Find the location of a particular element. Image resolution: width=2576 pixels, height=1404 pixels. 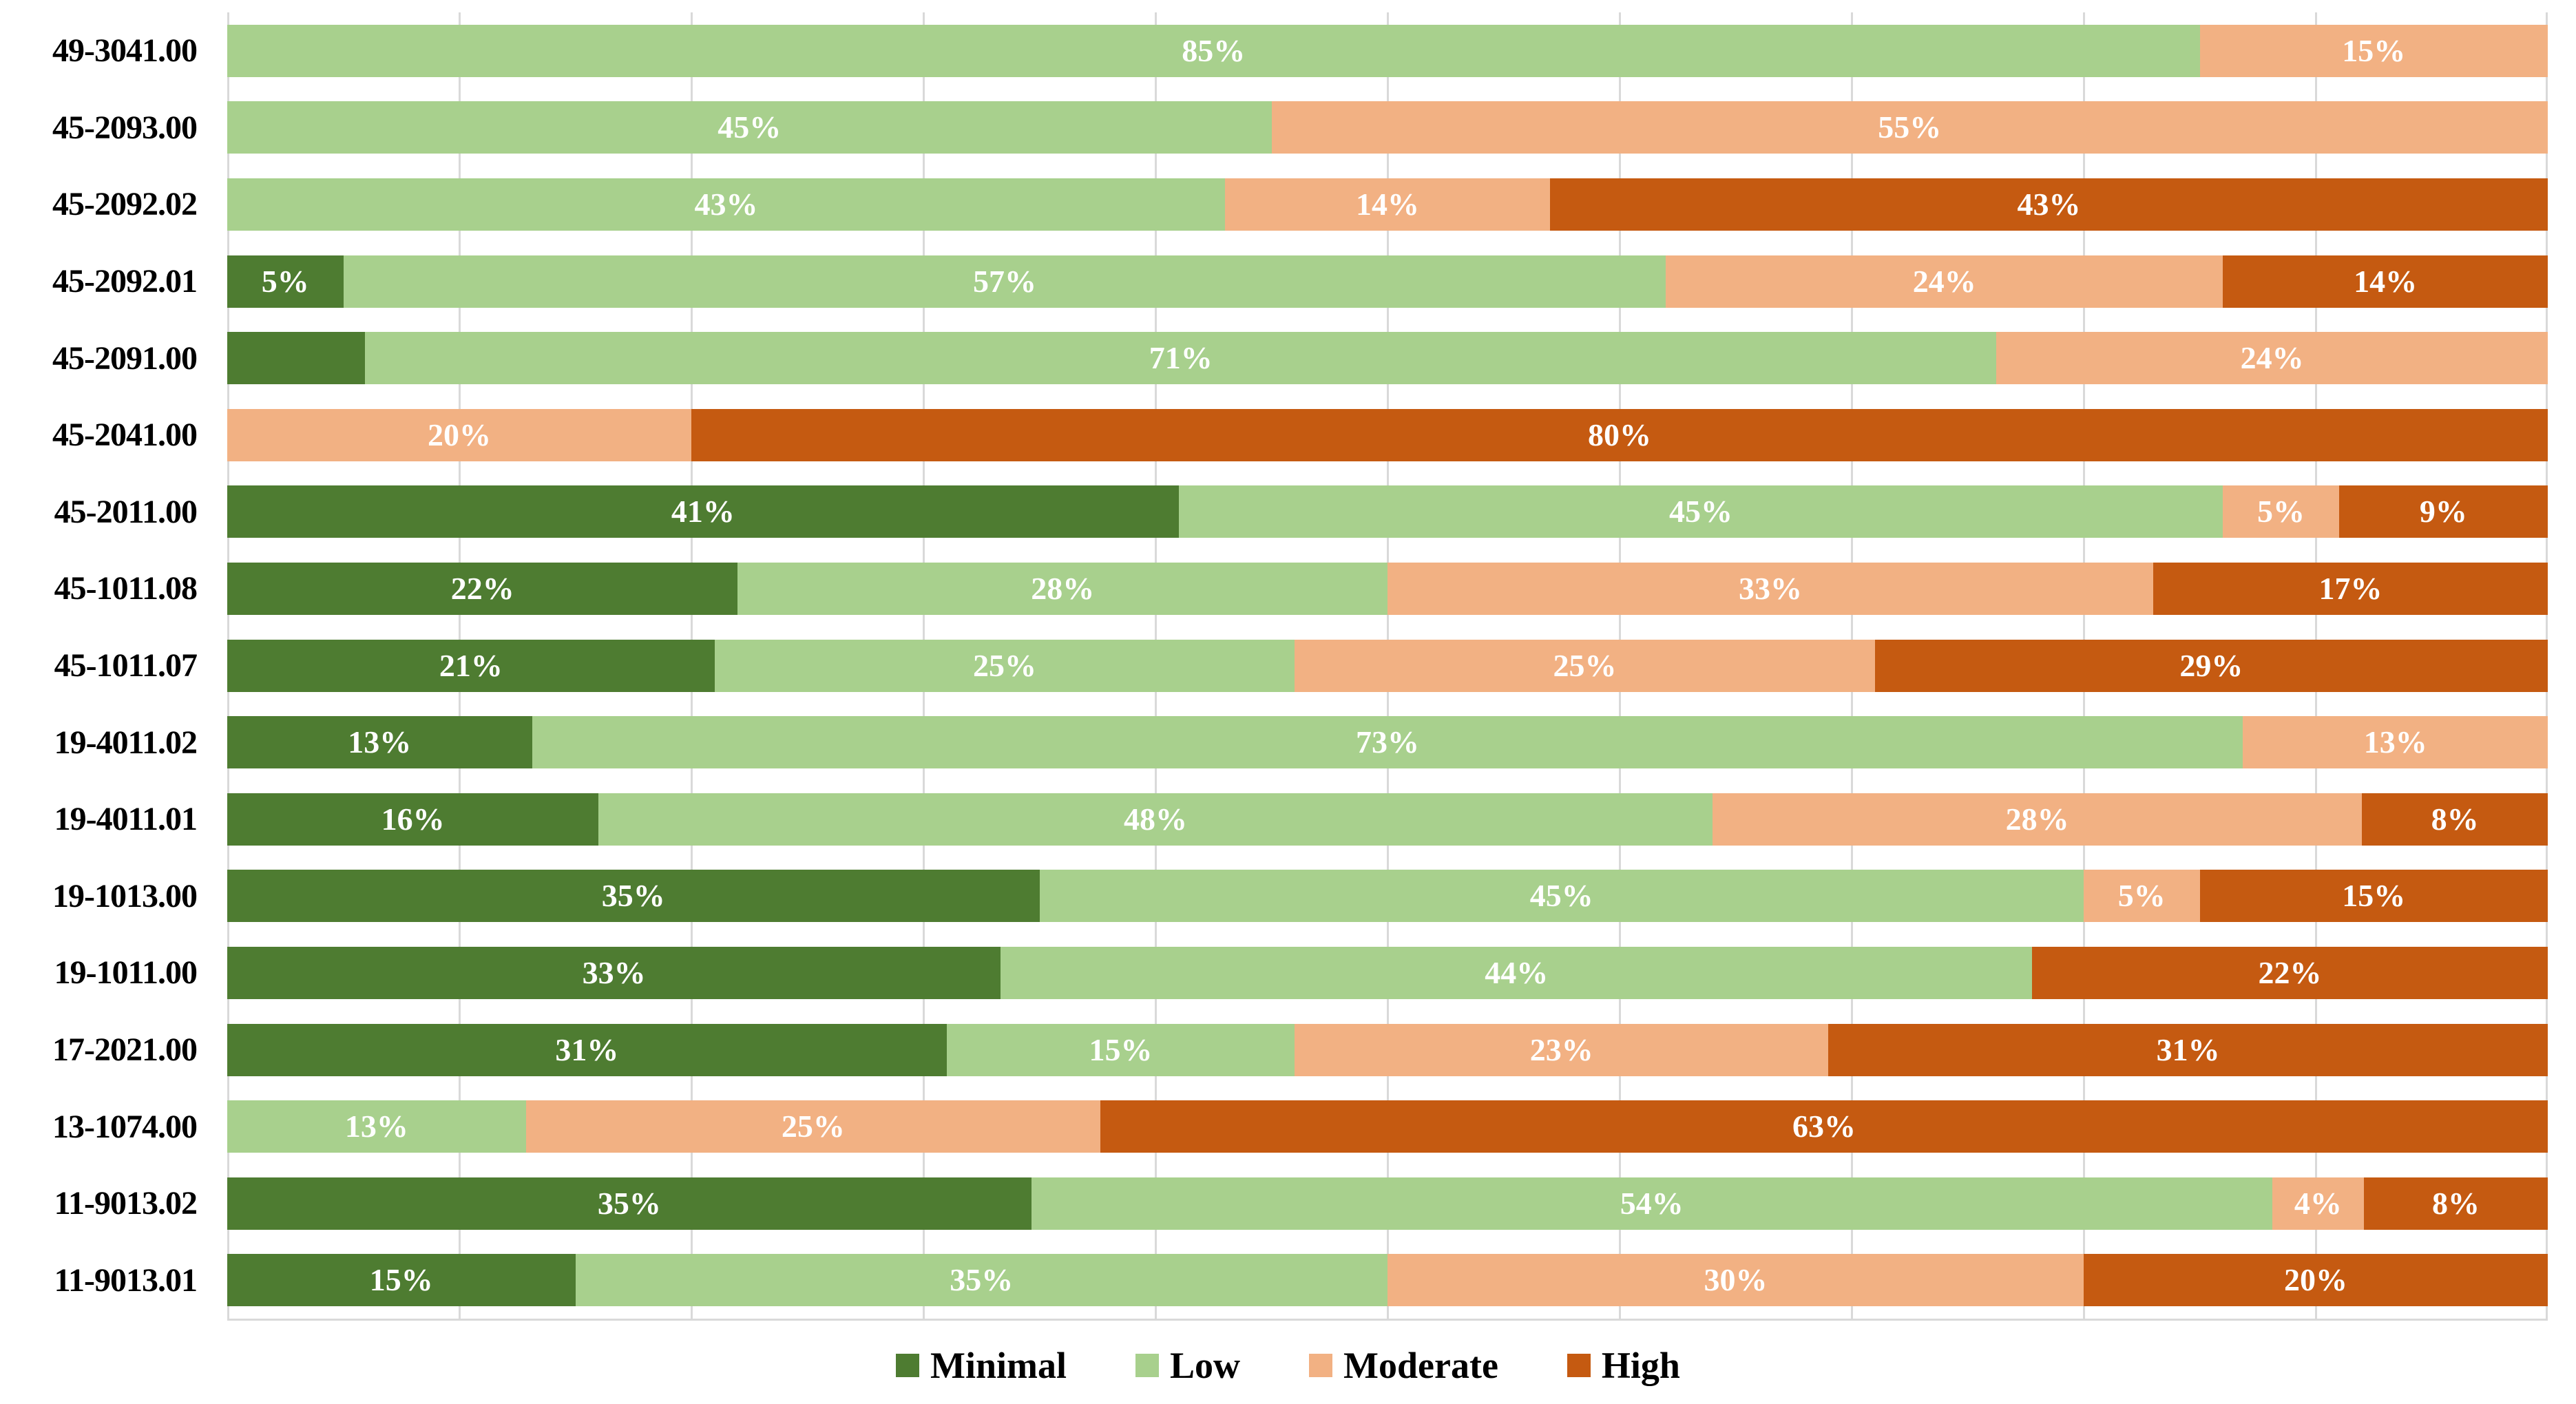

category-label: 45-2041.00 is located at coordinates (125, 435).